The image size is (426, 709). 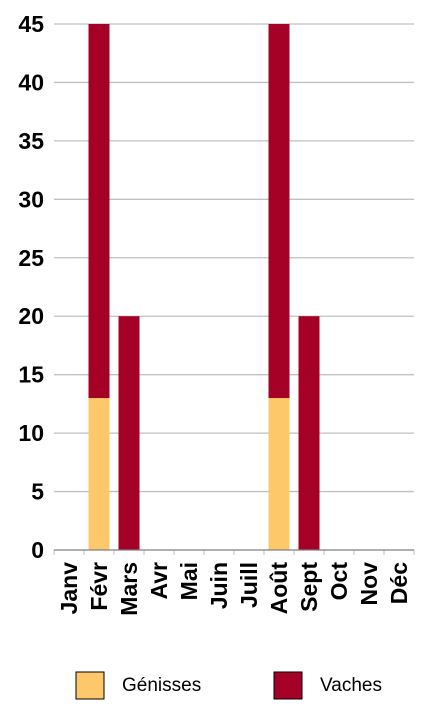 What do you see at coordinates (249, 585) in the screenshot?
I see `x-tick-label: Juill` at bounding box center [249, 585].